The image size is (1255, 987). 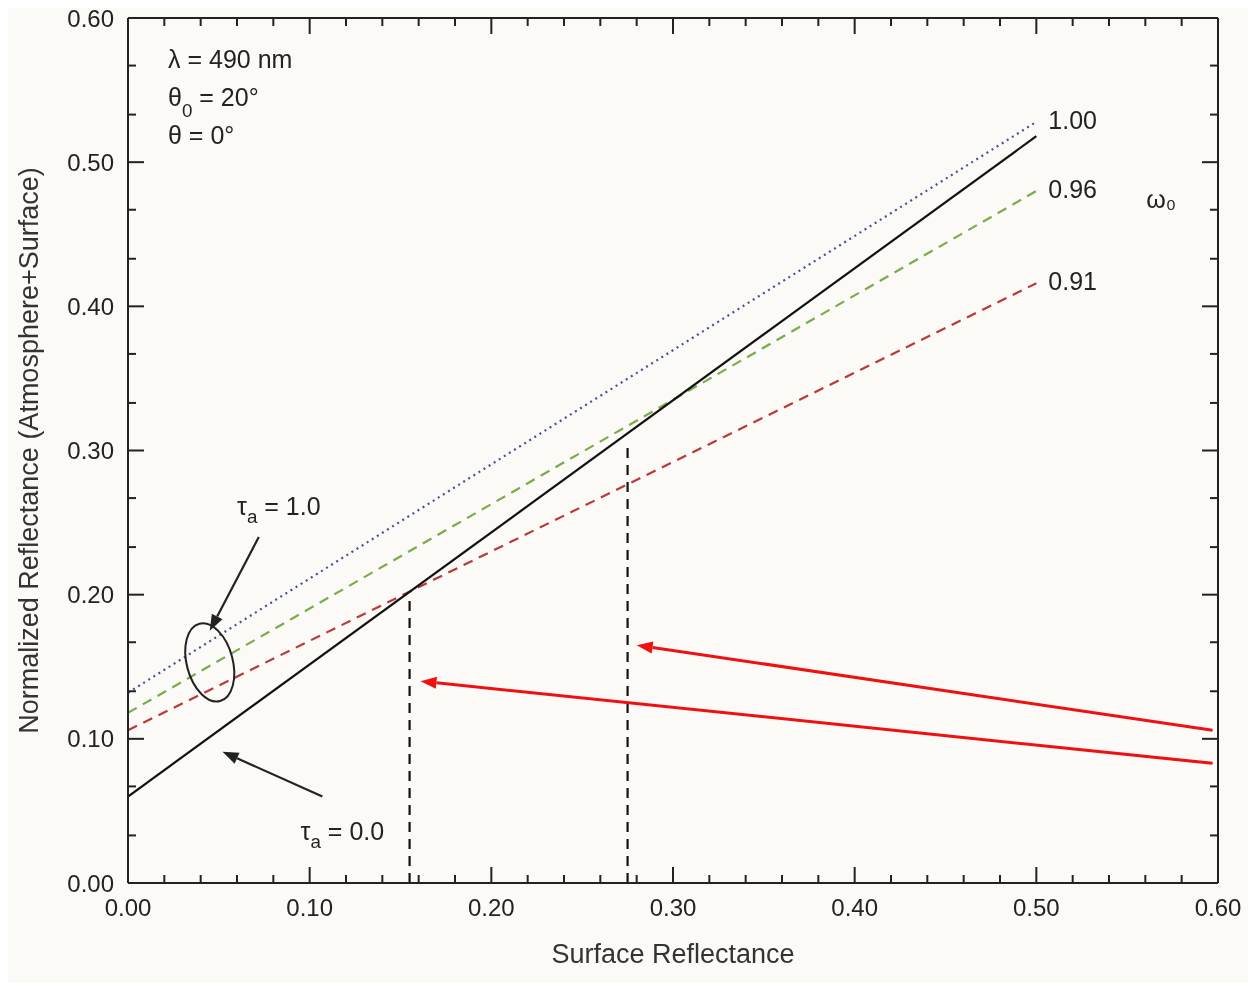 What do you see at coordinates (90, 883) in the screenshot?
I see `y-tick-label: 0.00` at bounding box center [90, 883].